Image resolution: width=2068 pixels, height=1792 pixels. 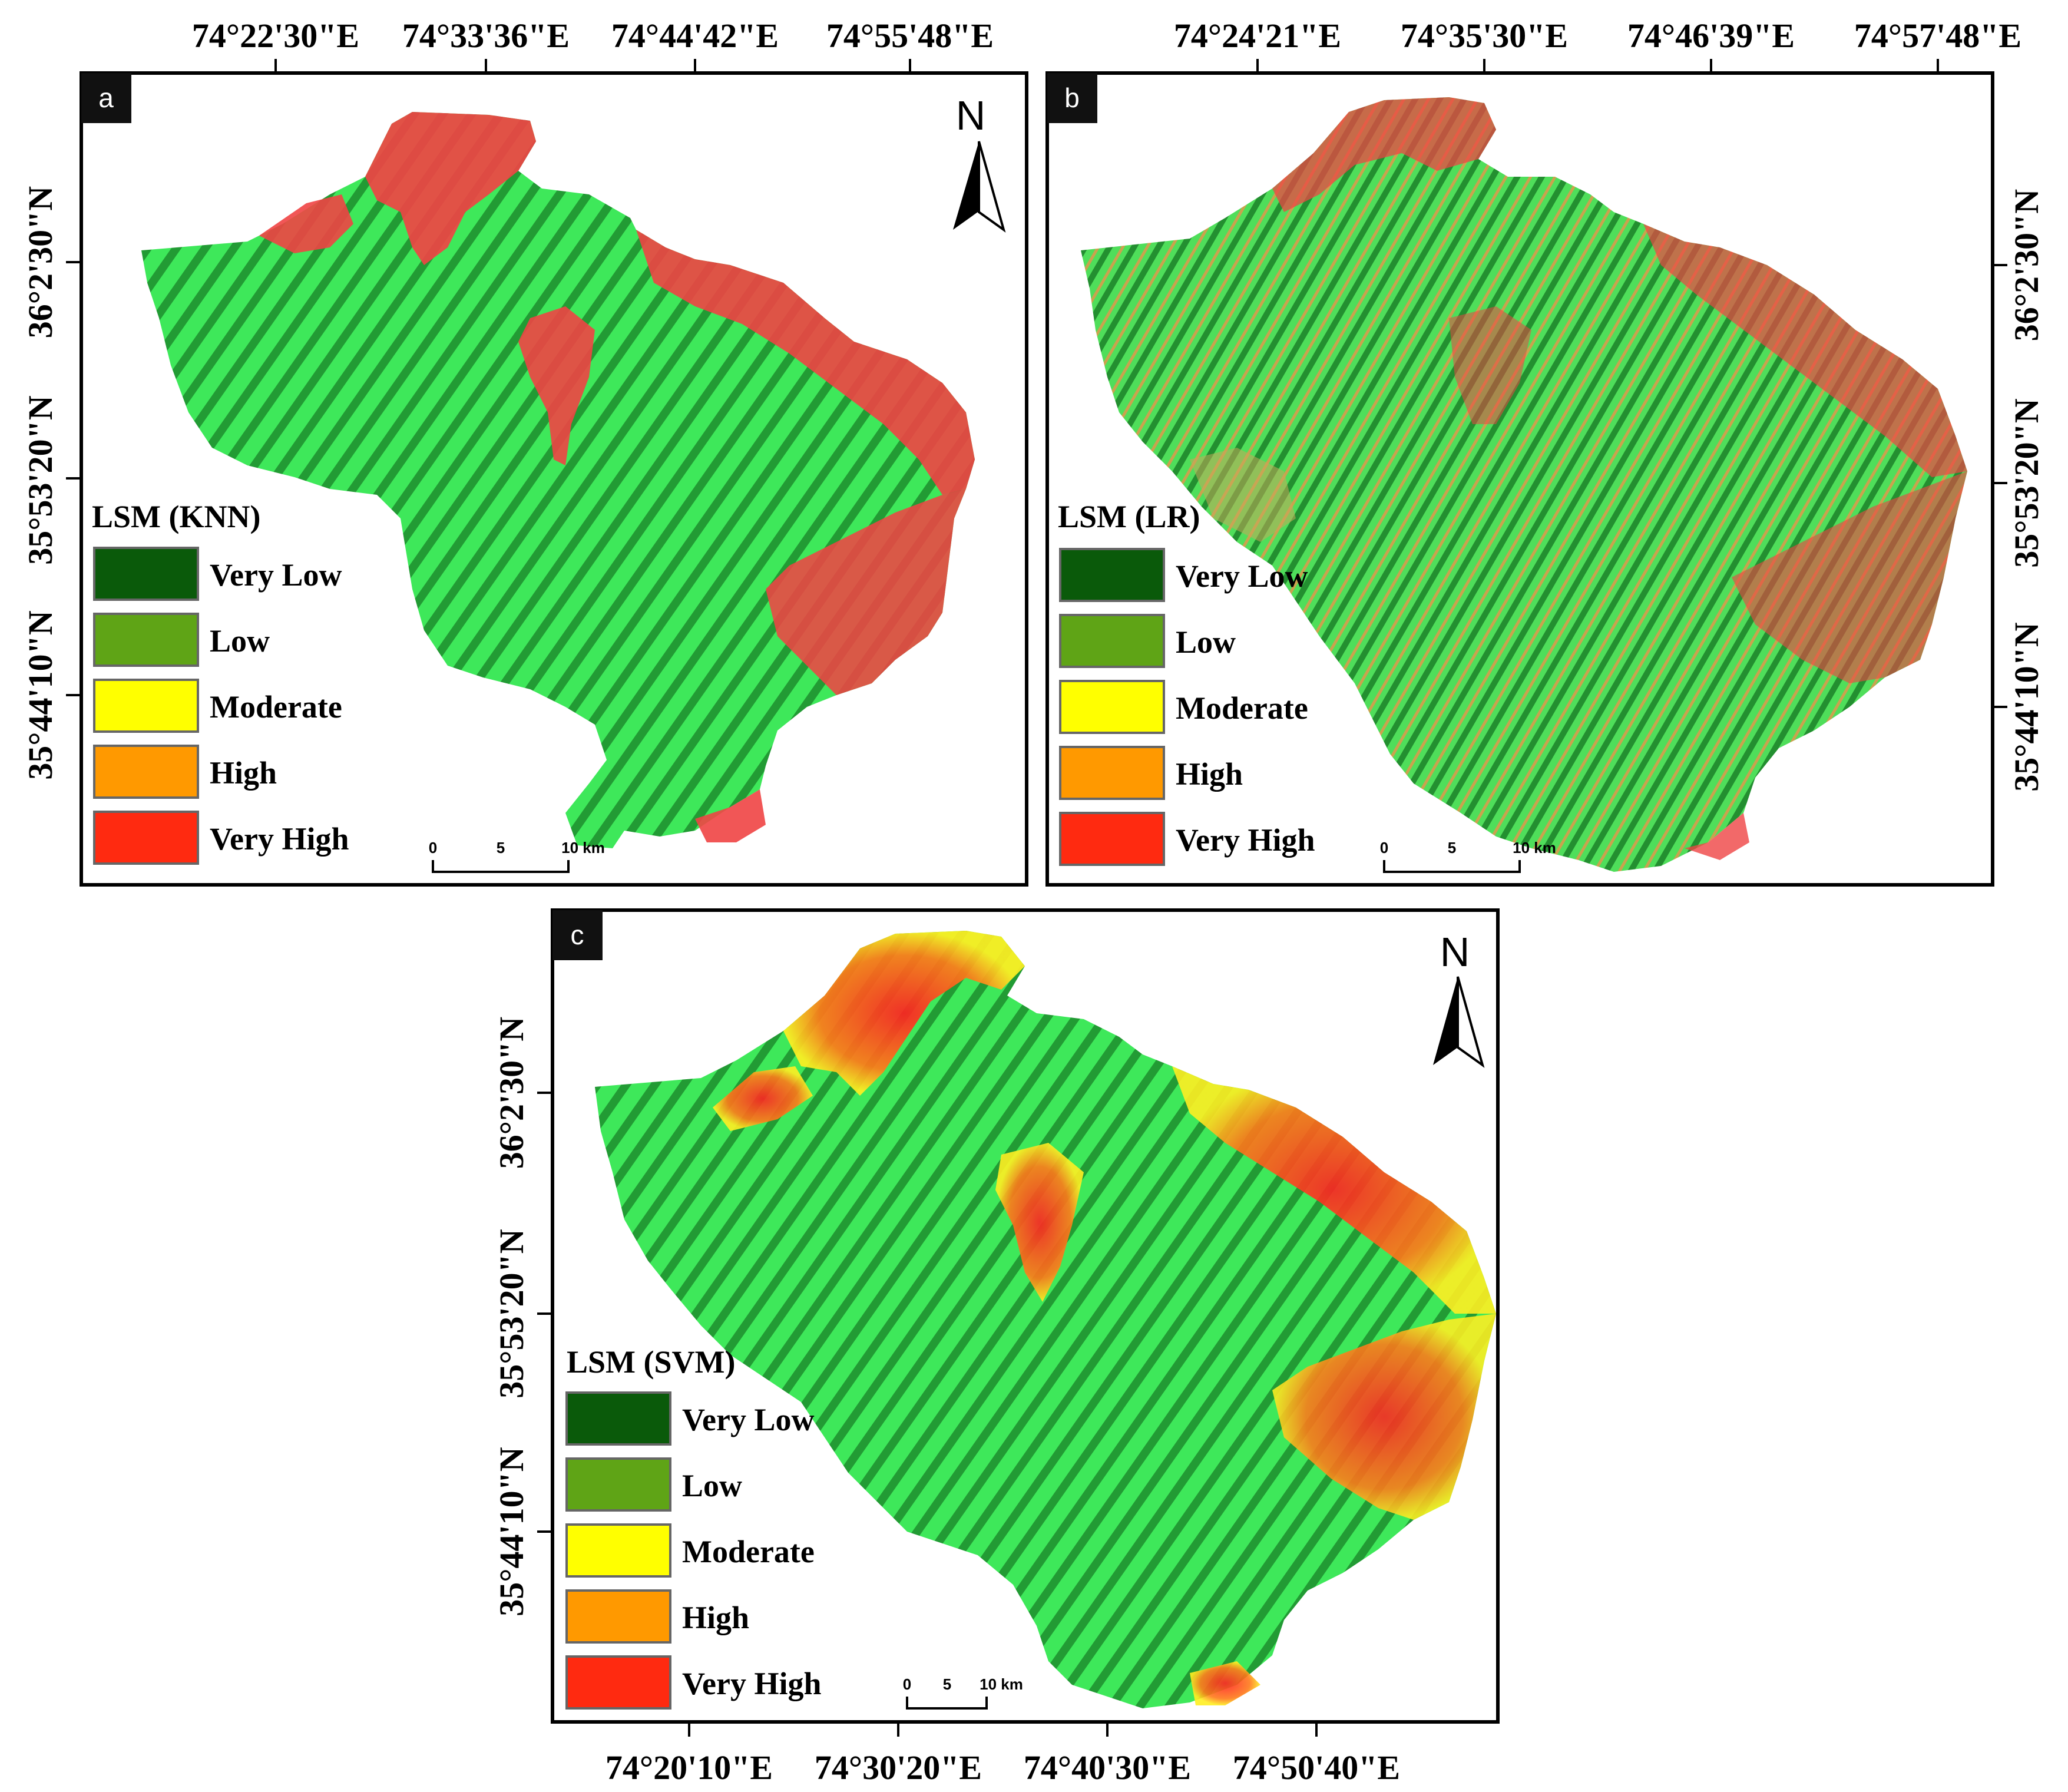 What do you see at coordinates (276, 35) in the screenshot?
I see `top-coord-label: 74°22'30"E` at bounding box center [276, 35].